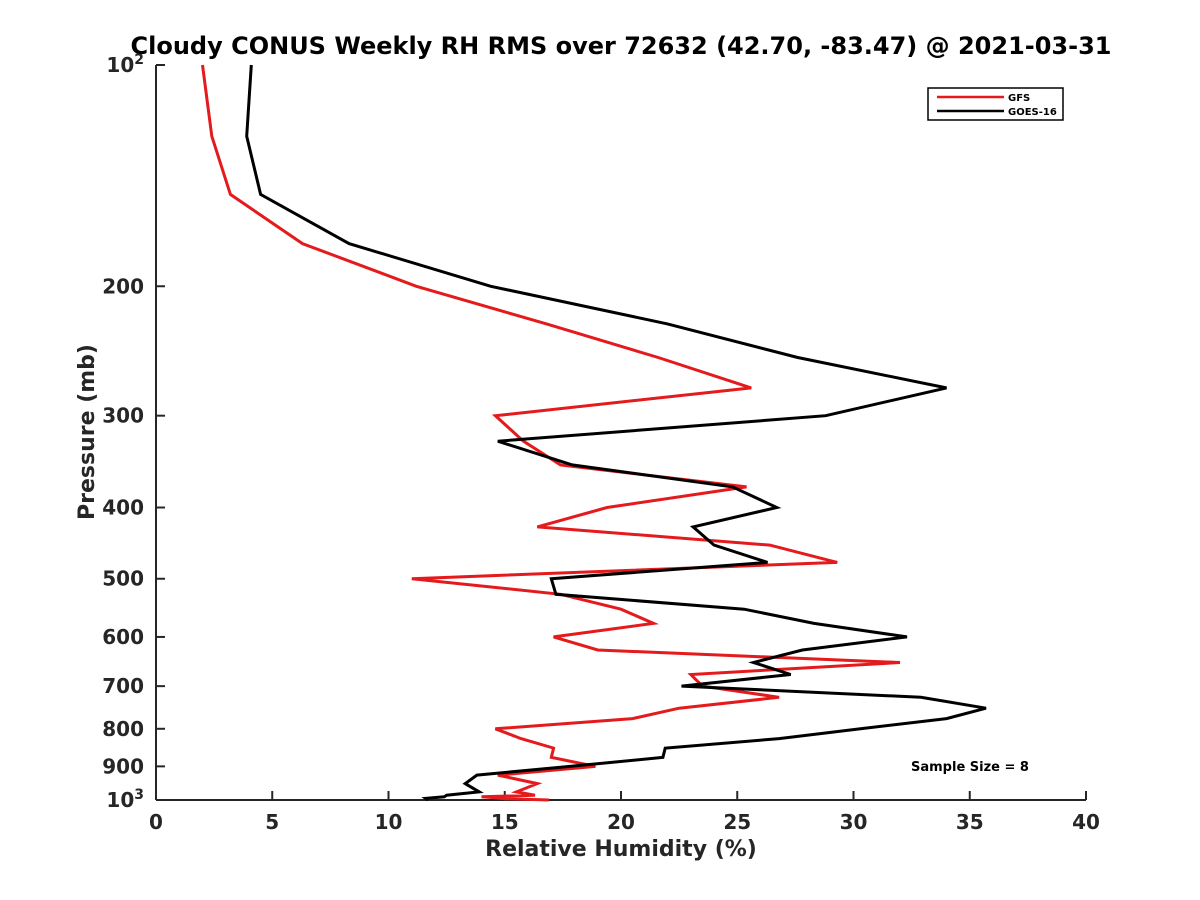 The image size is (1200, 900). Describe the element at coordinates (123, 729) in the screenshot. I see `y-tick-label: 800` at that location.